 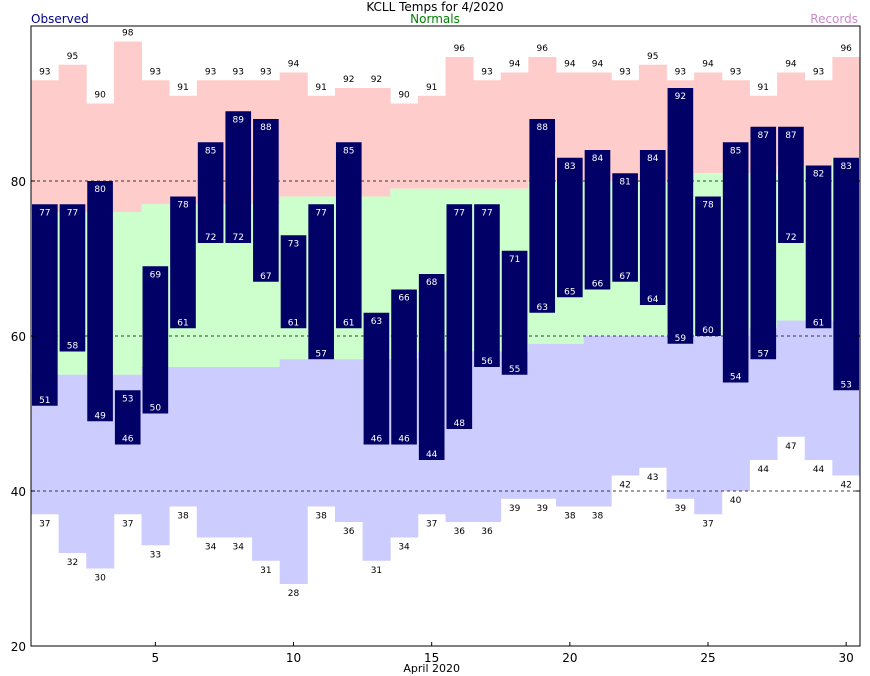 I want to click on observed-high-label: 87, so click(x=763, y=136).